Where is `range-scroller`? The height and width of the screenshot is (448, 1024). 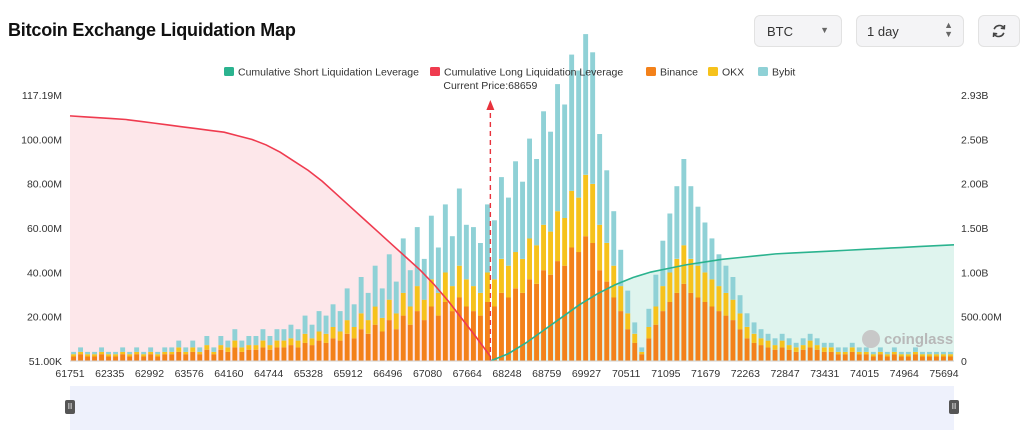
range-scroller is located at coordinates (512, 408).